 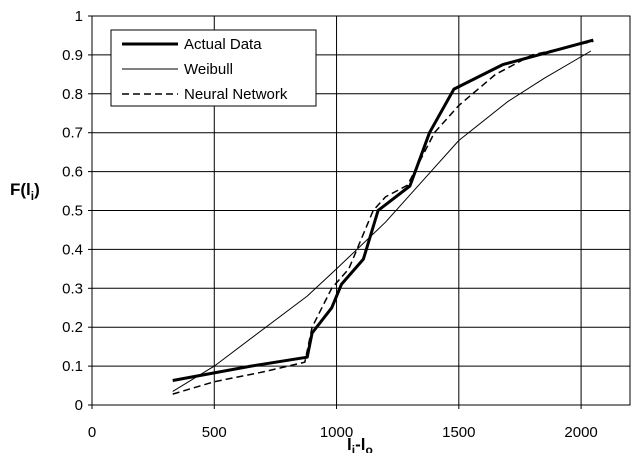 I want to click on legend: Actual Data Weibull Neural Network, so click(x=213, y=68).